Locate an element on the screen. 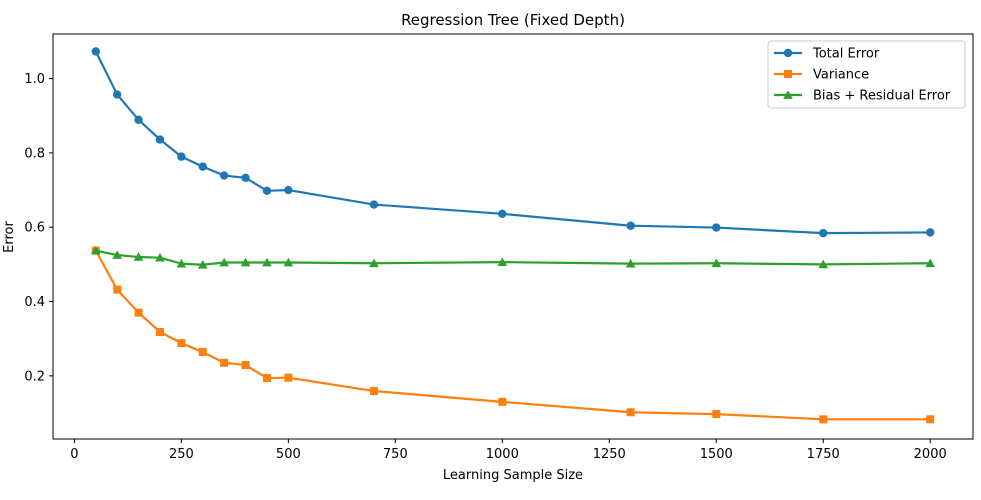  legend: Total Error Variance Bias + Residual Error is located at coordinates (866, 74).